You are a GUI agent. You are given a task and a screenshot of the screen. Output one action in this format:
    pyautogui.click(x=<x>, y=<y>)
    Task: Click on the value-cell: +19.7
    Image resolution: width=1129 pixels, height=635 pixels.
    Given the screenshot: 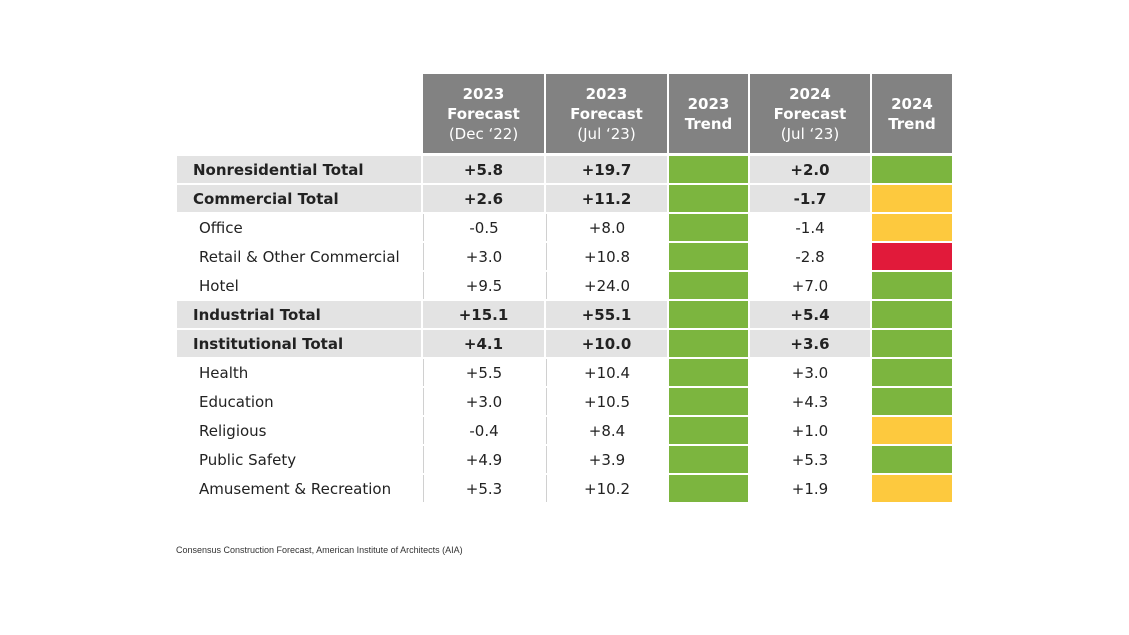 What is the action you would take?
    pyautogui.click(x=606, y=169)
    